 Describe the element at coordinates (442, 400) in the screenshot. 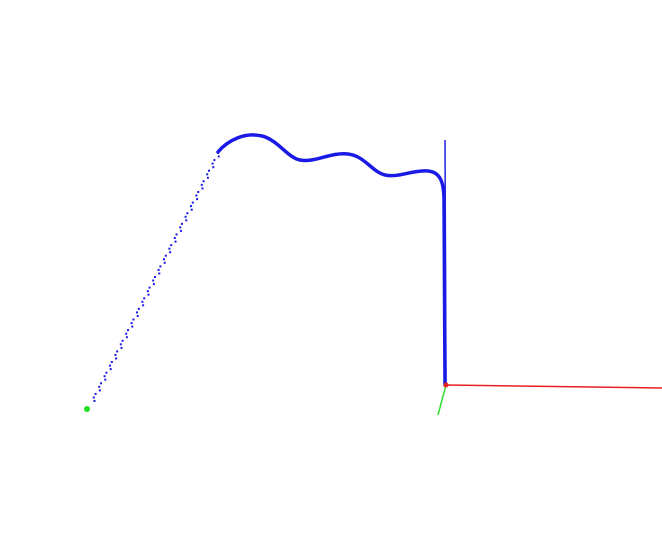

I see `y-axis-line` at that location.